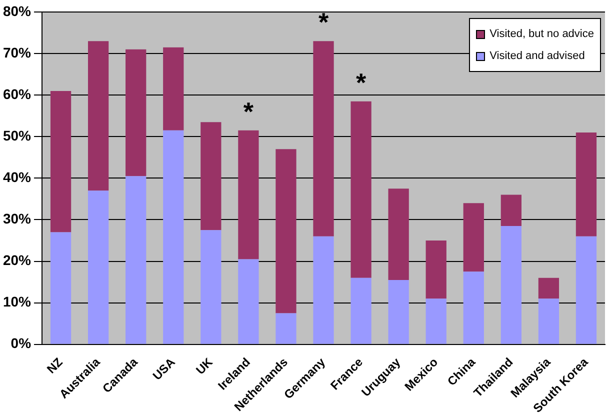  I want to click on y-tick-label: 30%, so click(17, 218).